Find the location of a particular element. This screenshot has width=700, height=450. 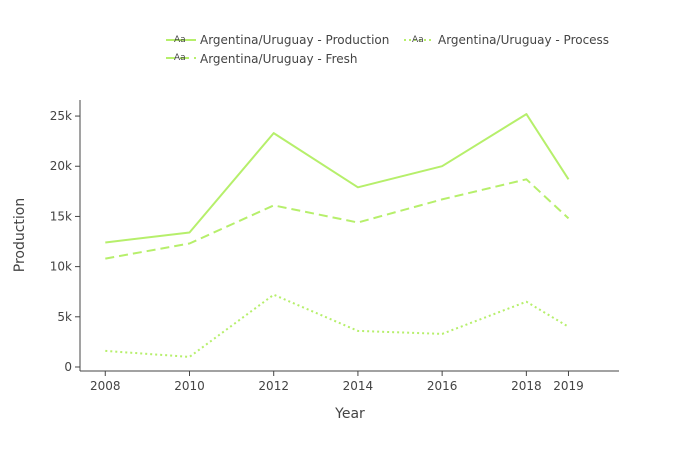

legend-item-process: Aa Argentina/Uruguay - Process is located at coordinates (506, 40).